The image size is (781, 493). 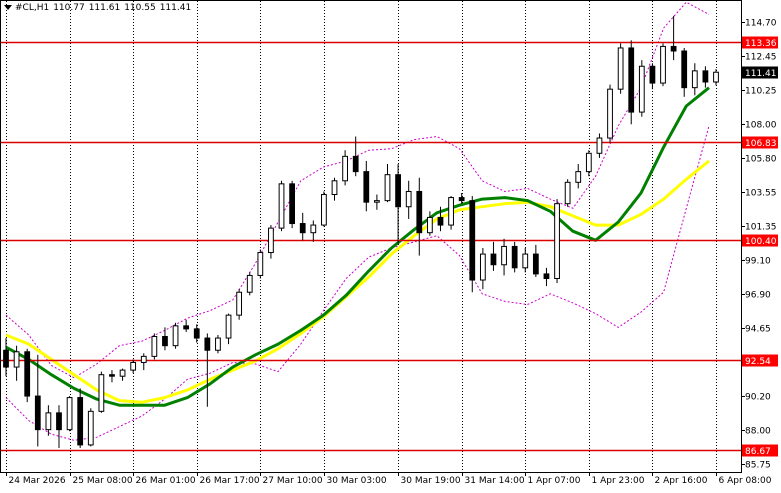 I want to click on y-tick-label: 103.55, so click(x=761, y=194).